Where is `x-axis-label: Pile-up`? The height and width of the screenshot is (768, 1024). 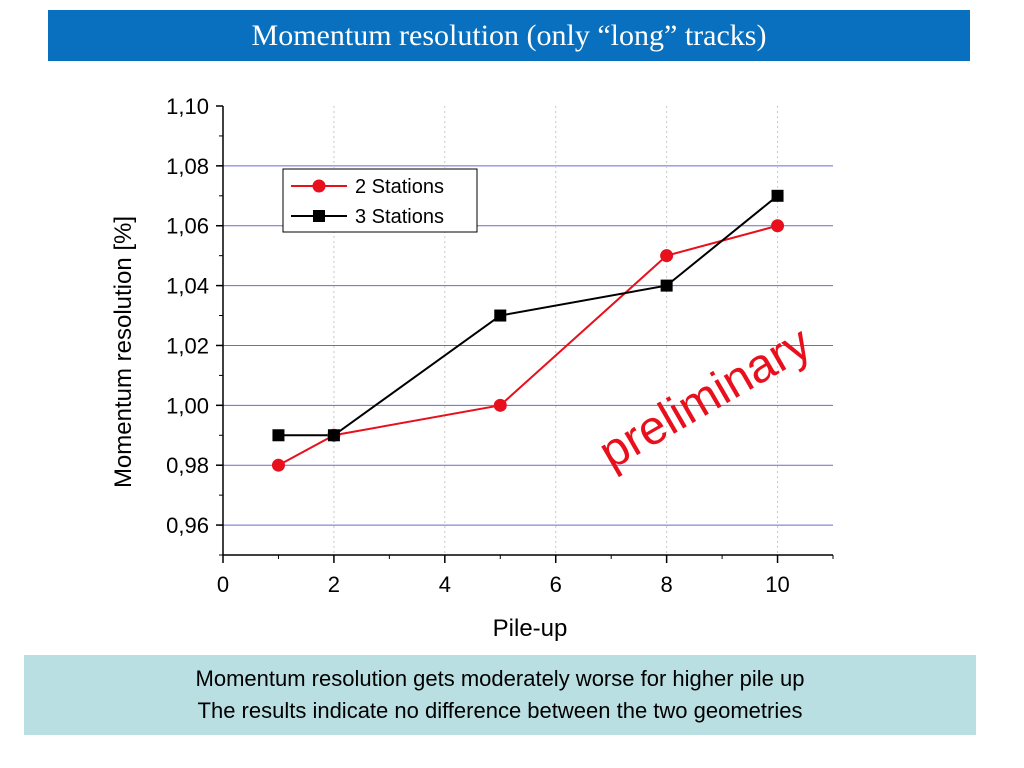 x-axis-label: Pile-up is located at coordinates (530, 628).